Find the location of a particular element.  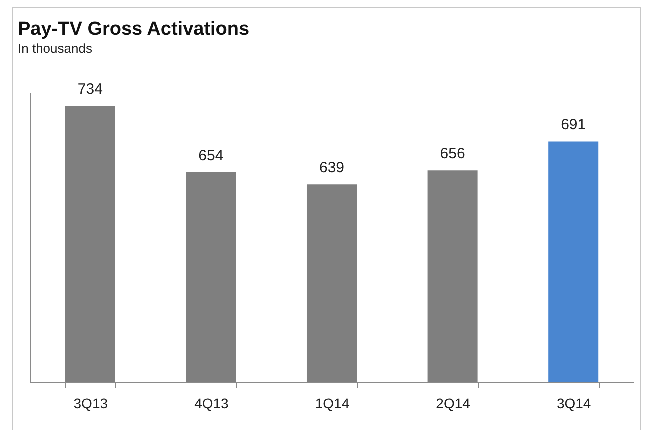

chart-subtitle: In thousands is located at coordinates (55, 48).